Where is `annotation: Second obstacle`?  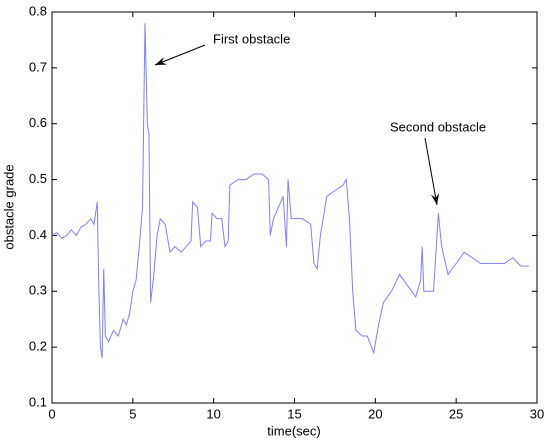 annotation: Second obstacle is located at coordinates (438, 126).